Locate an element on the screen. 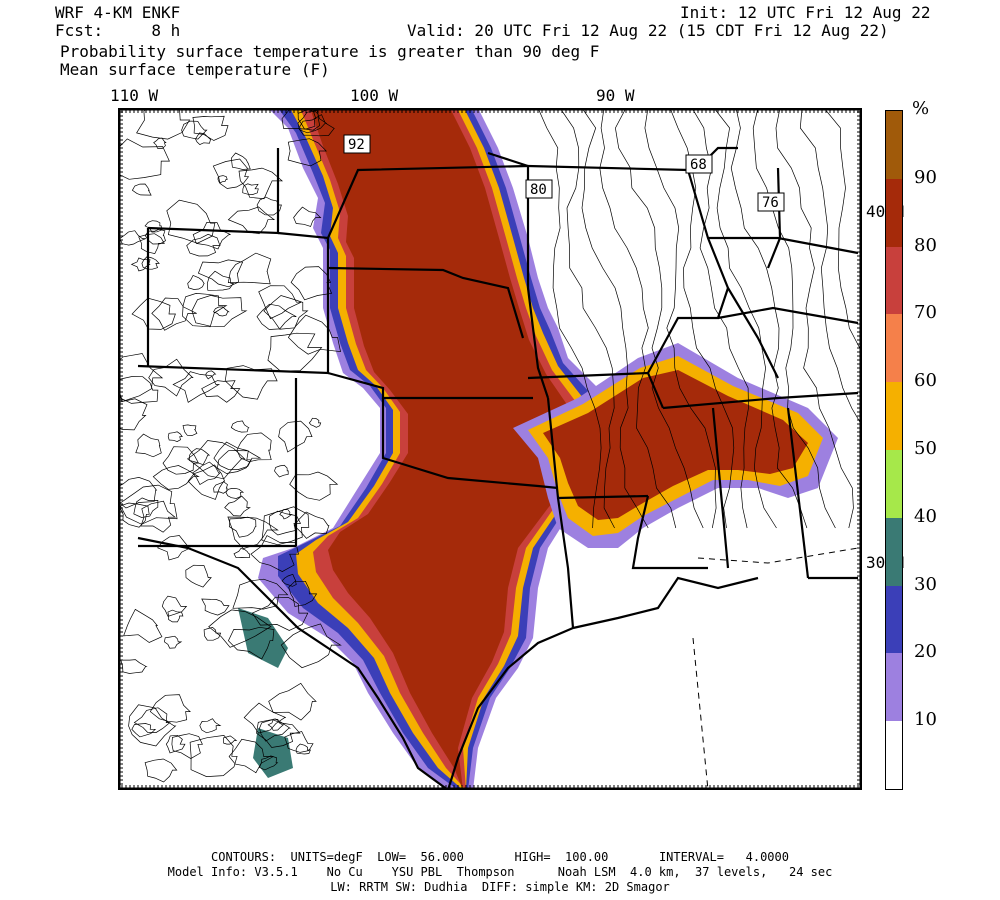 This screenshot has height=900, width=1000. boundary-mo-il is located at coordinates (688, 330).